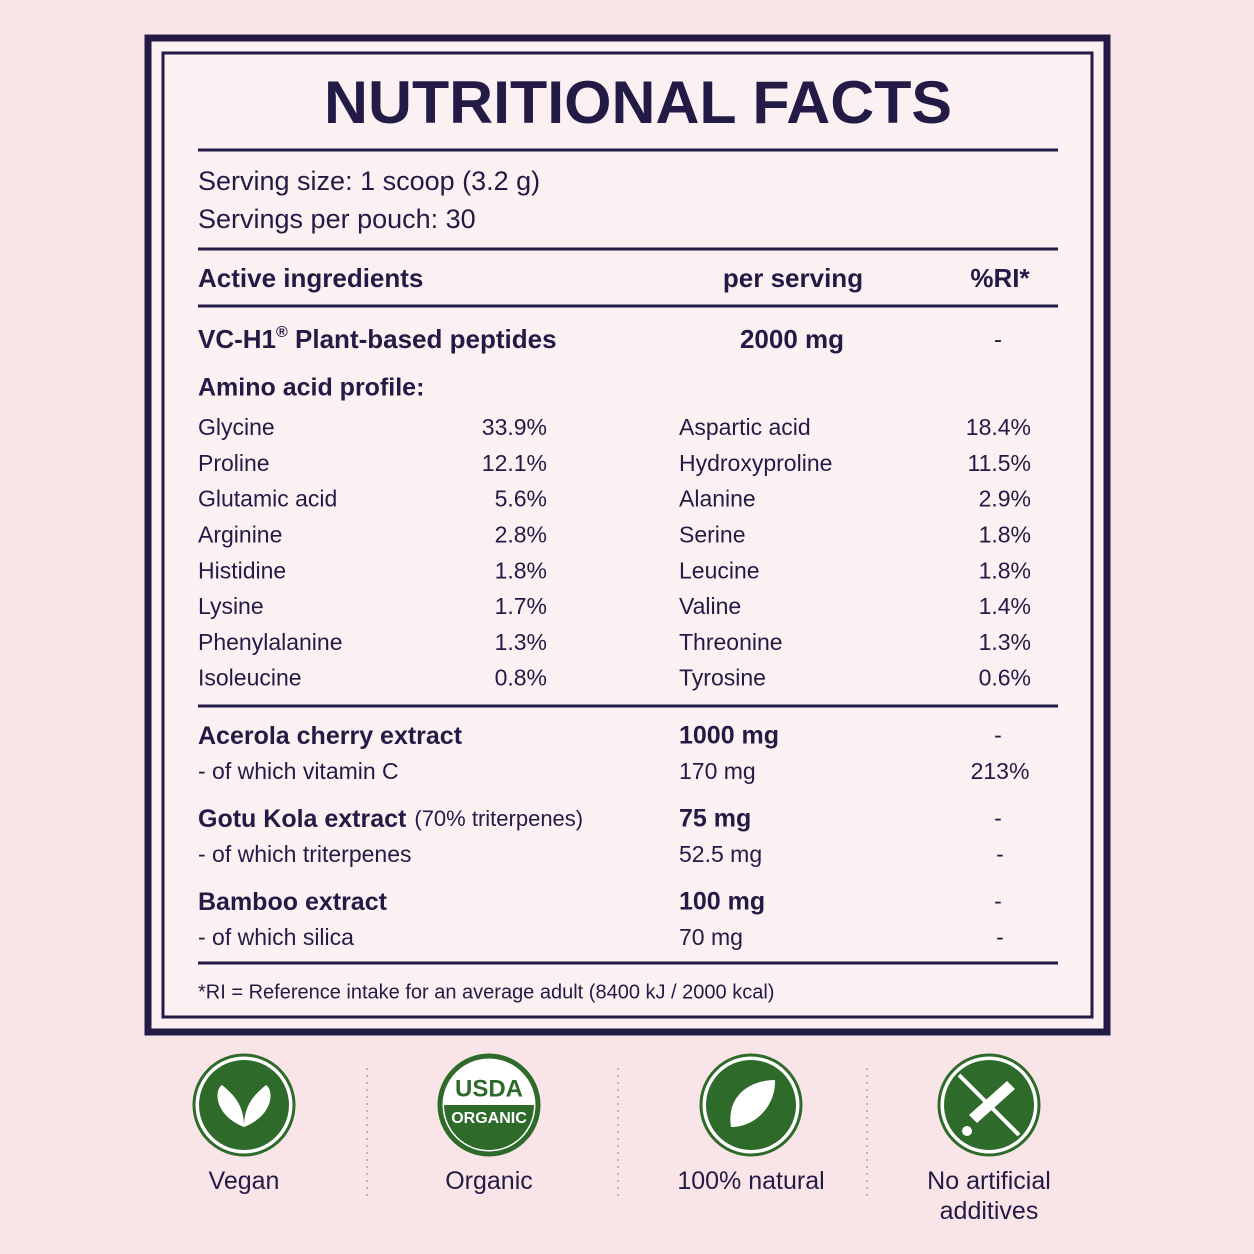 This screenshot has height=1254, width=1254. I want to click on extract-sub: - of which vitamin C, so click(298, 771).